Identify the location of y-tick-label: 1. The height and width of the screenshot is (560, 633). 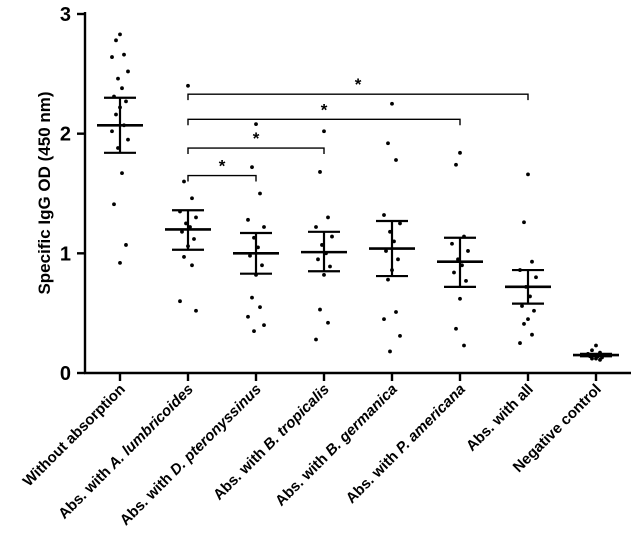
(65, 254).